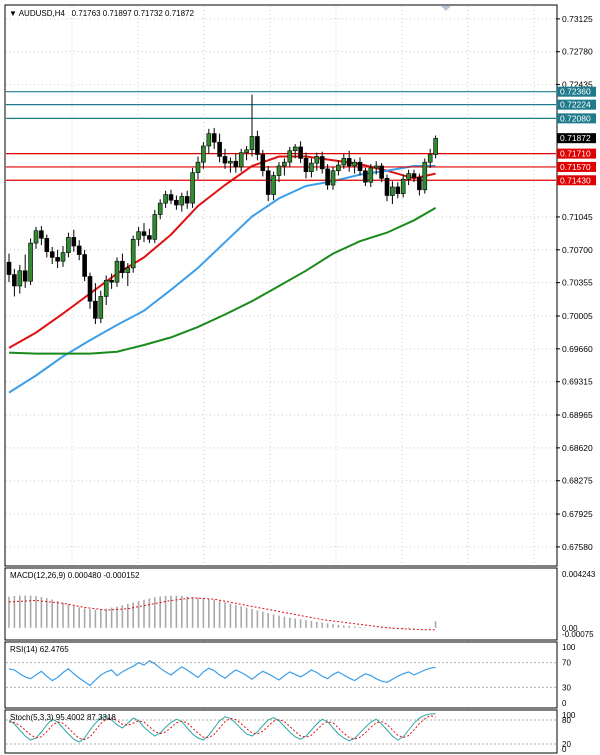 The width and height of the screenshot is (600, 755). Describe the element at coordinates (222, 728) in the screenshot. I see `stoch-k-line` at that location.